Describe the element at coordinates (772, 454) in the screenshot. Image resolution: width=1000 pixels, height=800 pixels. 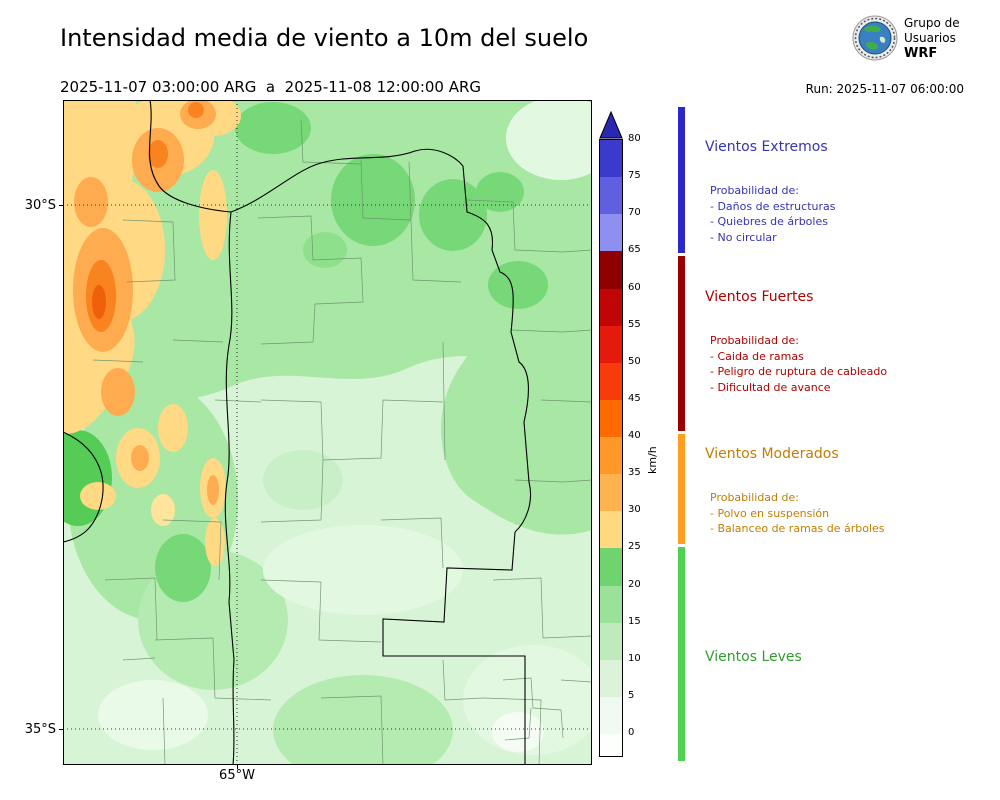
I see `legend-title-moderados: Vientos Moderados` at that location.